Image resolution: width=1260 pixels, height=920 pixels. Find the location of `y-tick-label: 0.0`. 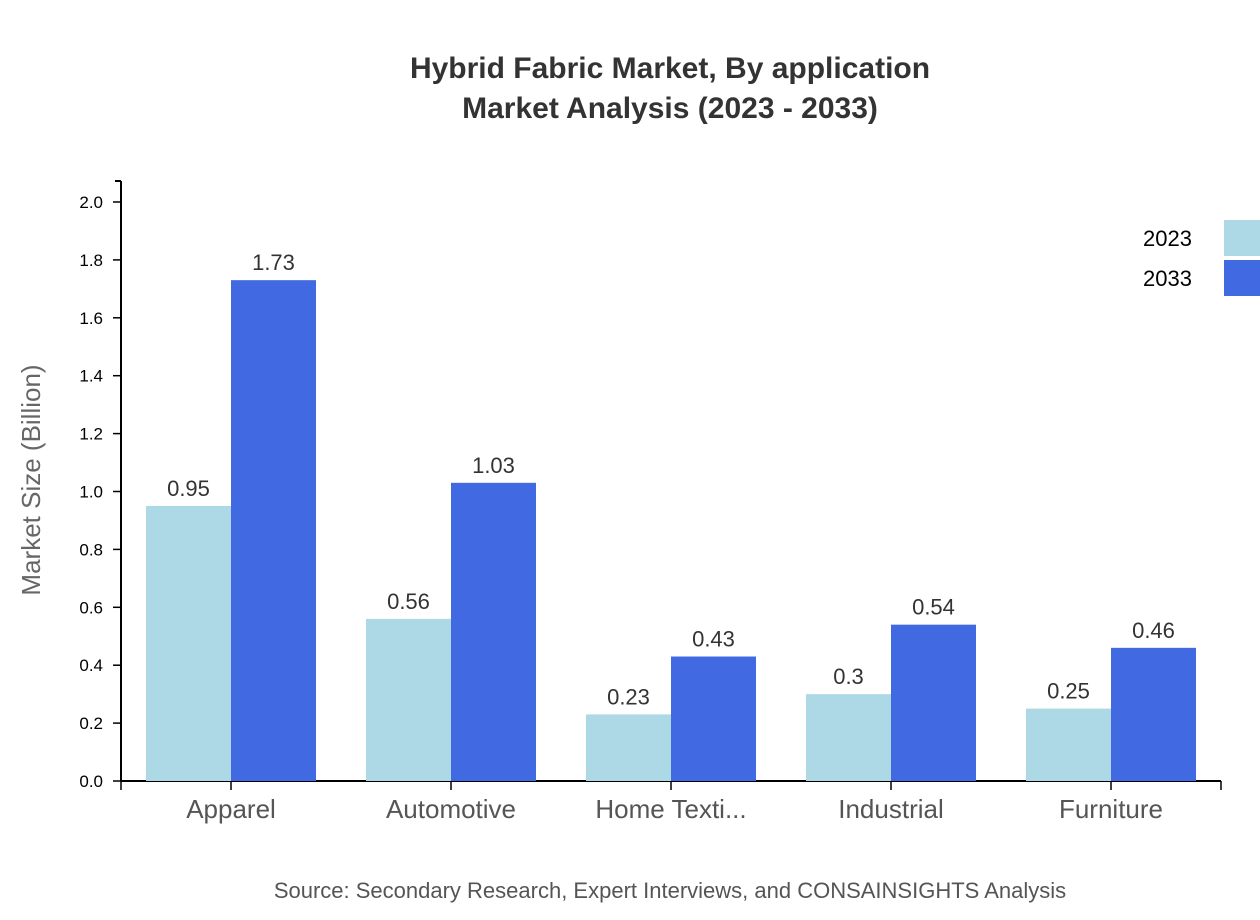

y-tick-label: 0.0 is located at coordinates (91, 781).